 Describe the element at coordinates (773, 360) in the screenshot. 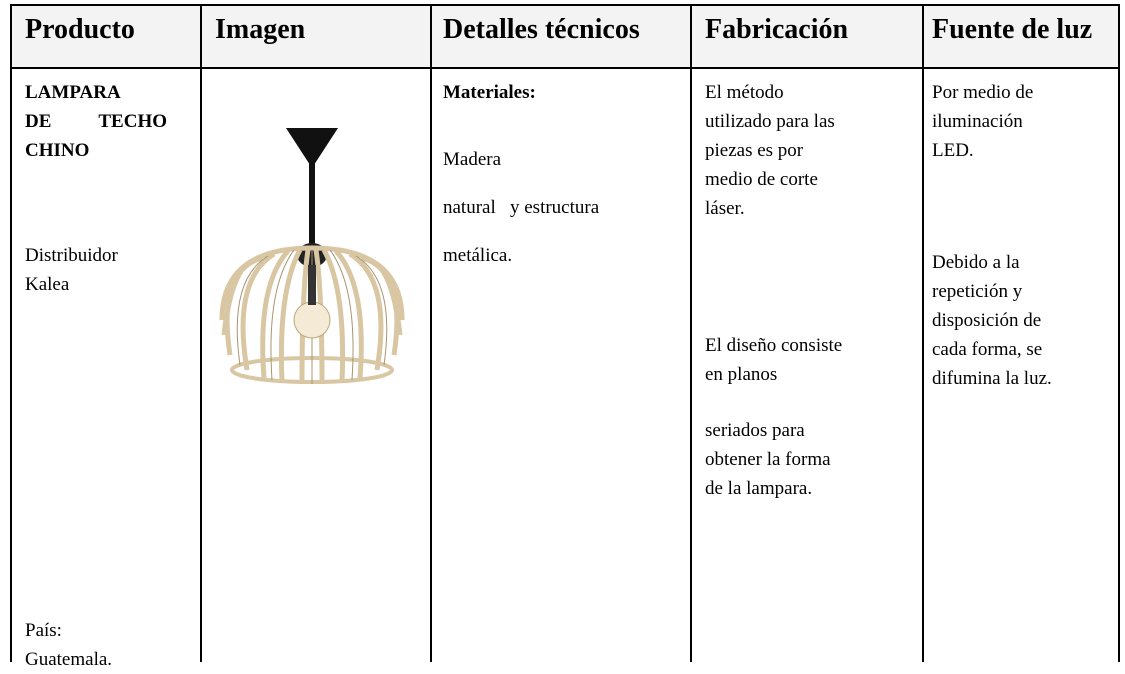

I see `manufacturing-text: El diseño consiste en planos` at that location.